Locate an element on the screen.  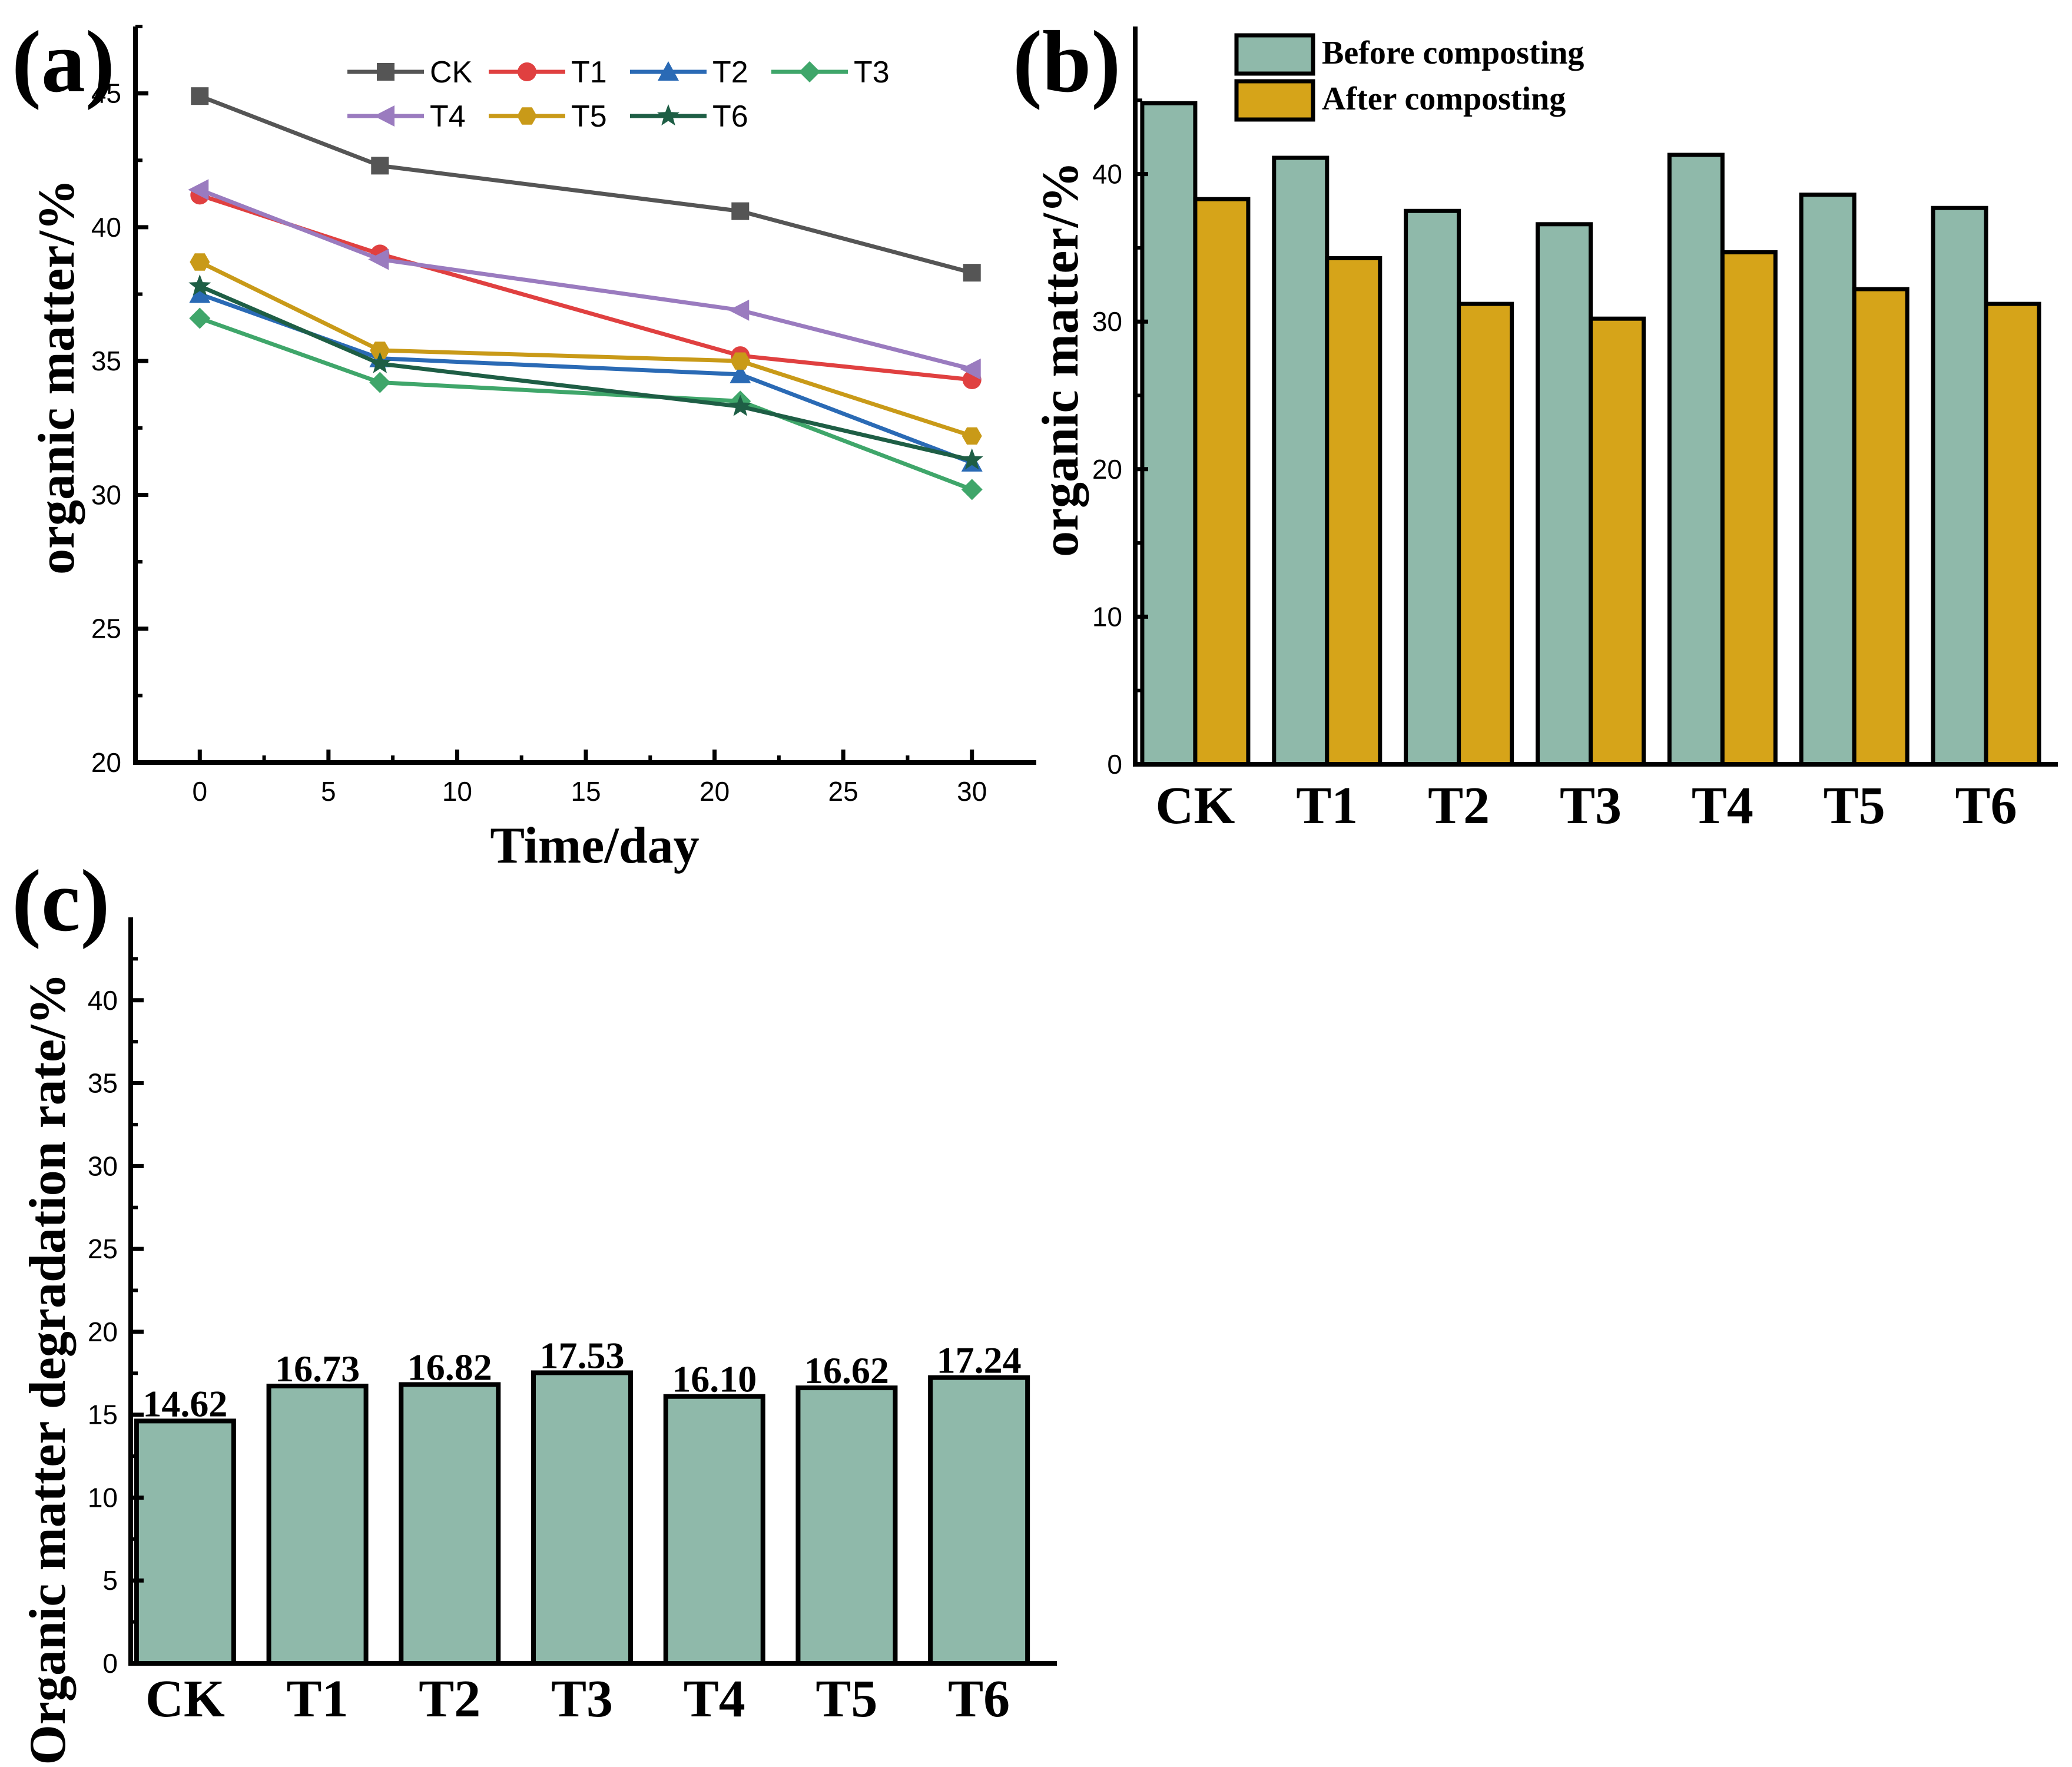
panel-b-category-label: T3 is located at coordinates (1591, 806).